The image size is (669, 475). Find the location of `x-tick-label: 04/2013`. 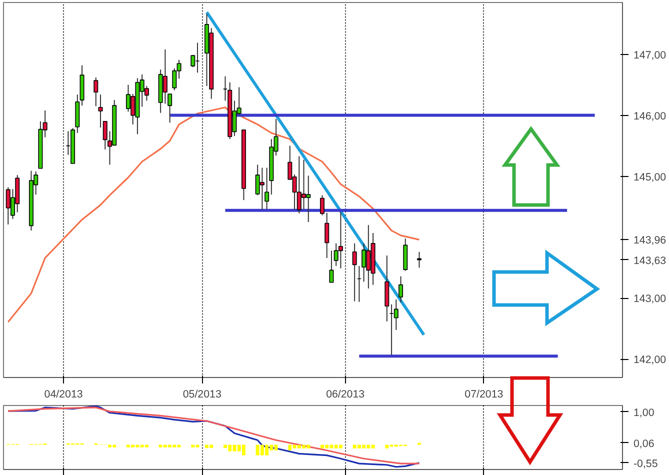

x-tick-label: 04/2013 is located at coordinates (63, 394).